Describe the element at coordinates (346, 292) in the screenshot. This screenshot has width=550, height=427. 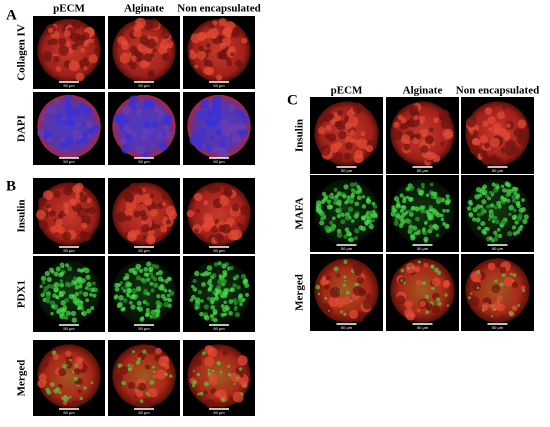
I see `micrograph: 50 μm` at that location.